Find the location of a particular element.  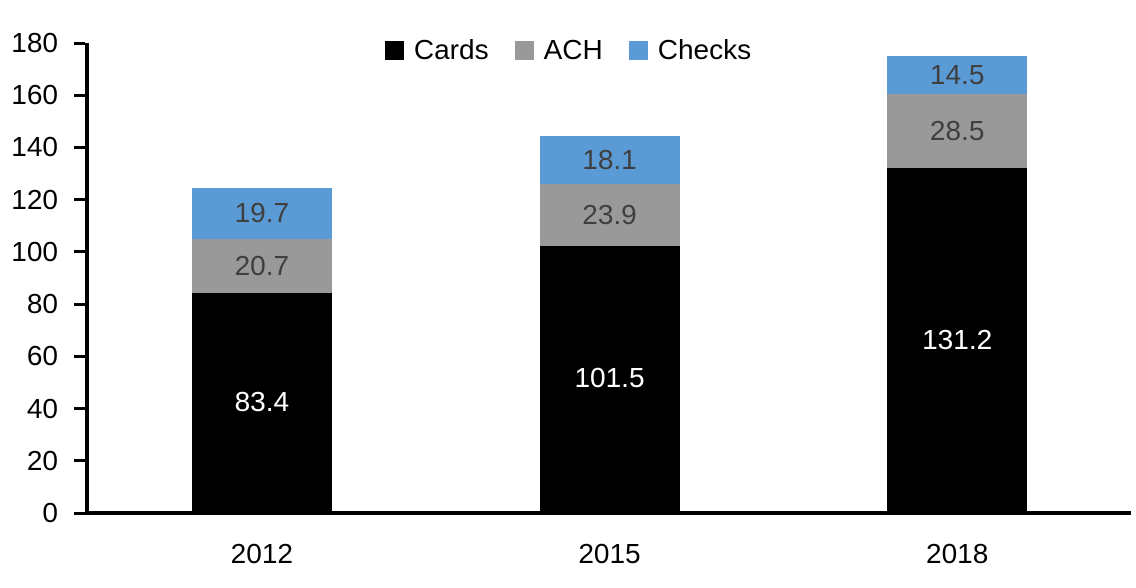

legend-item-ach: ACH is located at coordinates (558, 49).